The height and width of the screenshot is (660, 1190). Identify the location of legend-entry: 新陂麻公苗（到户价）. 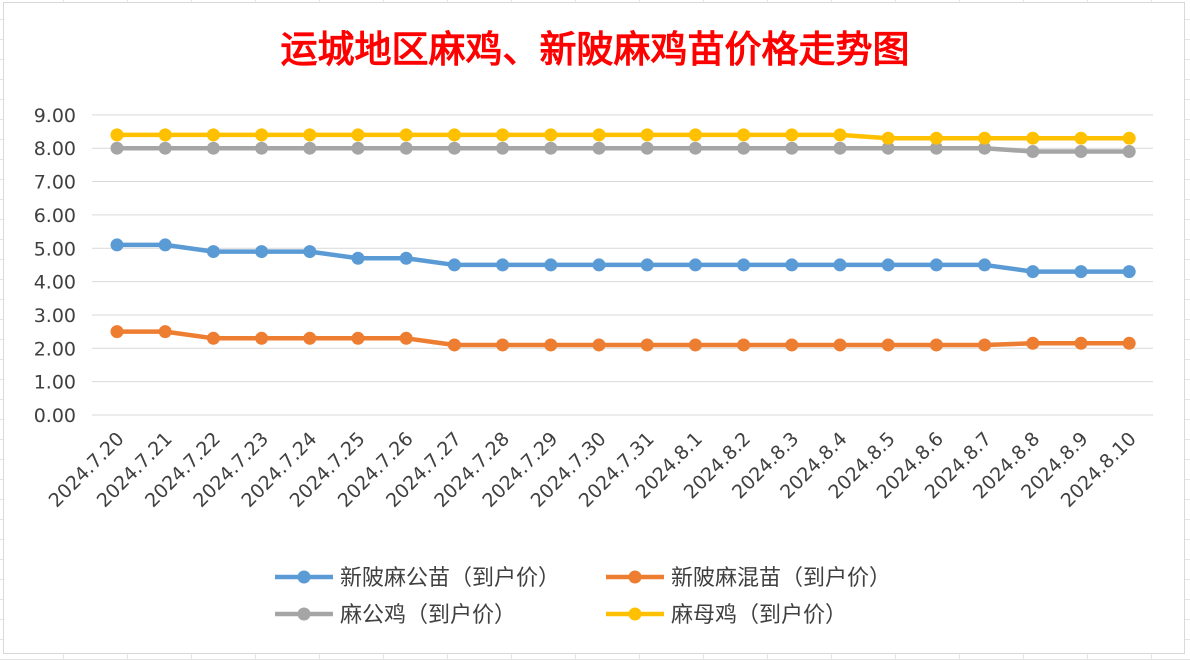
(417, 578).